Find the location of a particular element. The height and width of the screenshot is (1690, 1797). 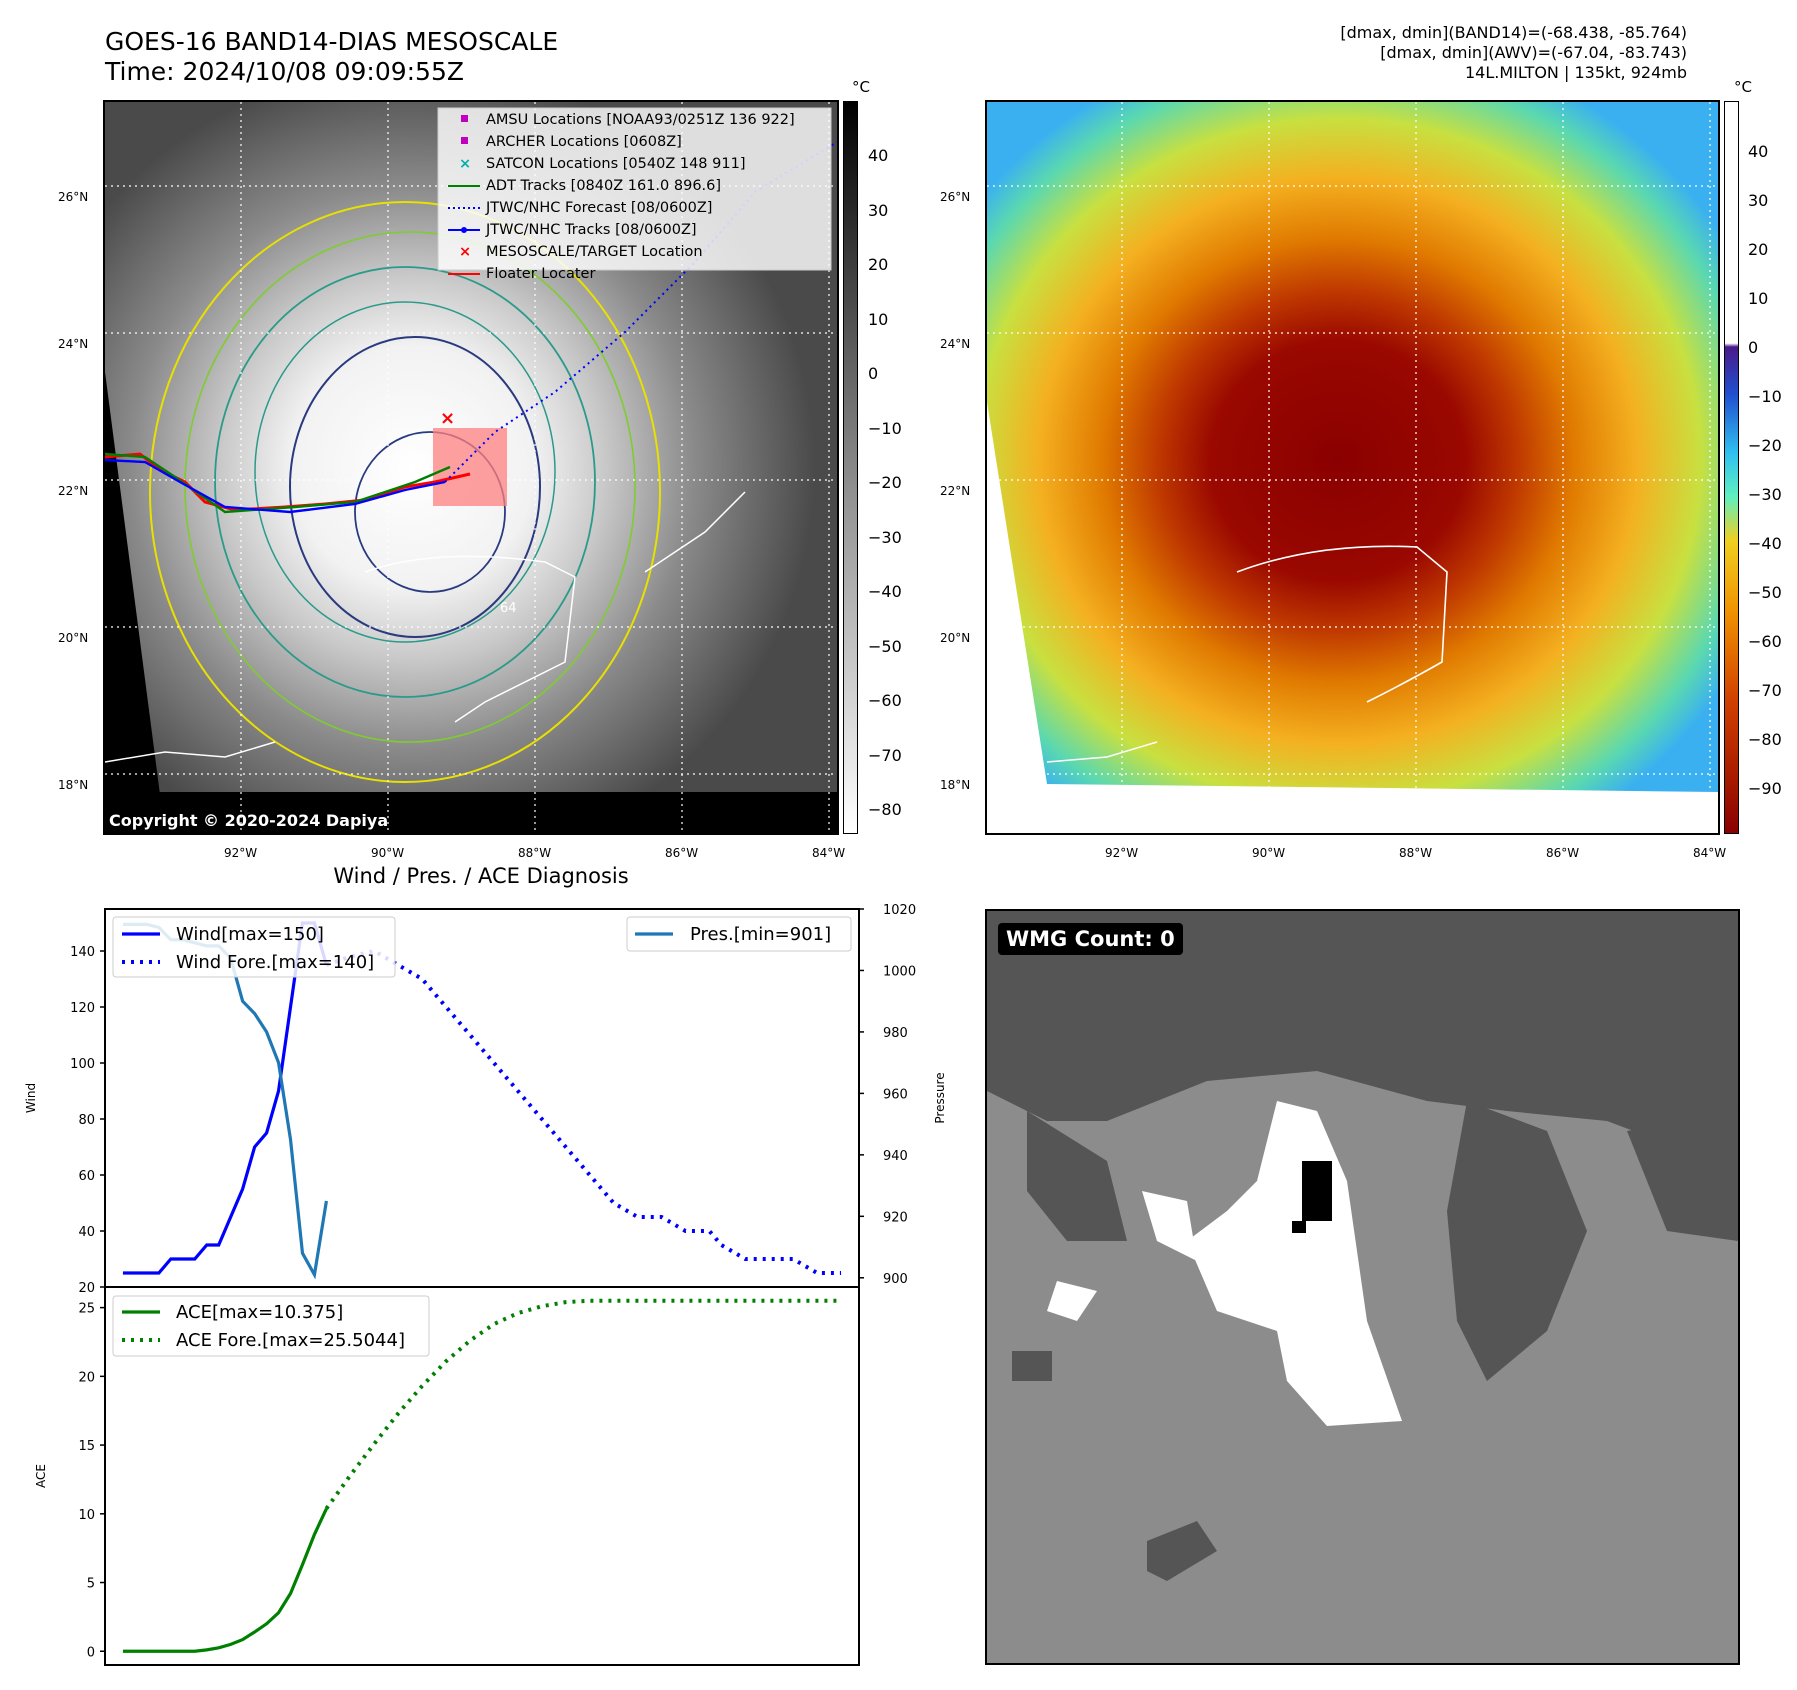

right-colorbar-tick-2: 20 is located at coordinates (1758, 249).